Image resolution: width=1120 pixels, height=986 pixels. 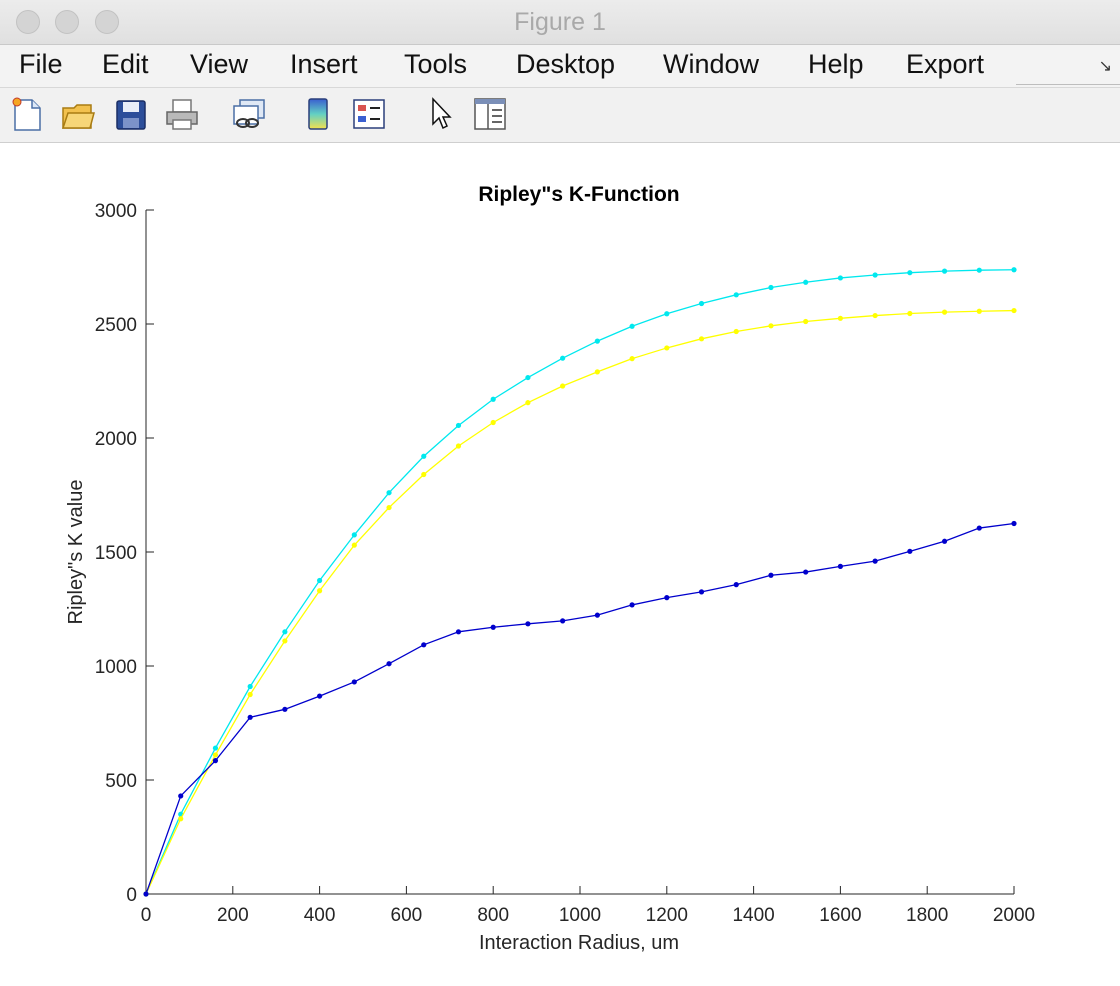 I want to click on property-editor-icon, so click(x=490, y=114).